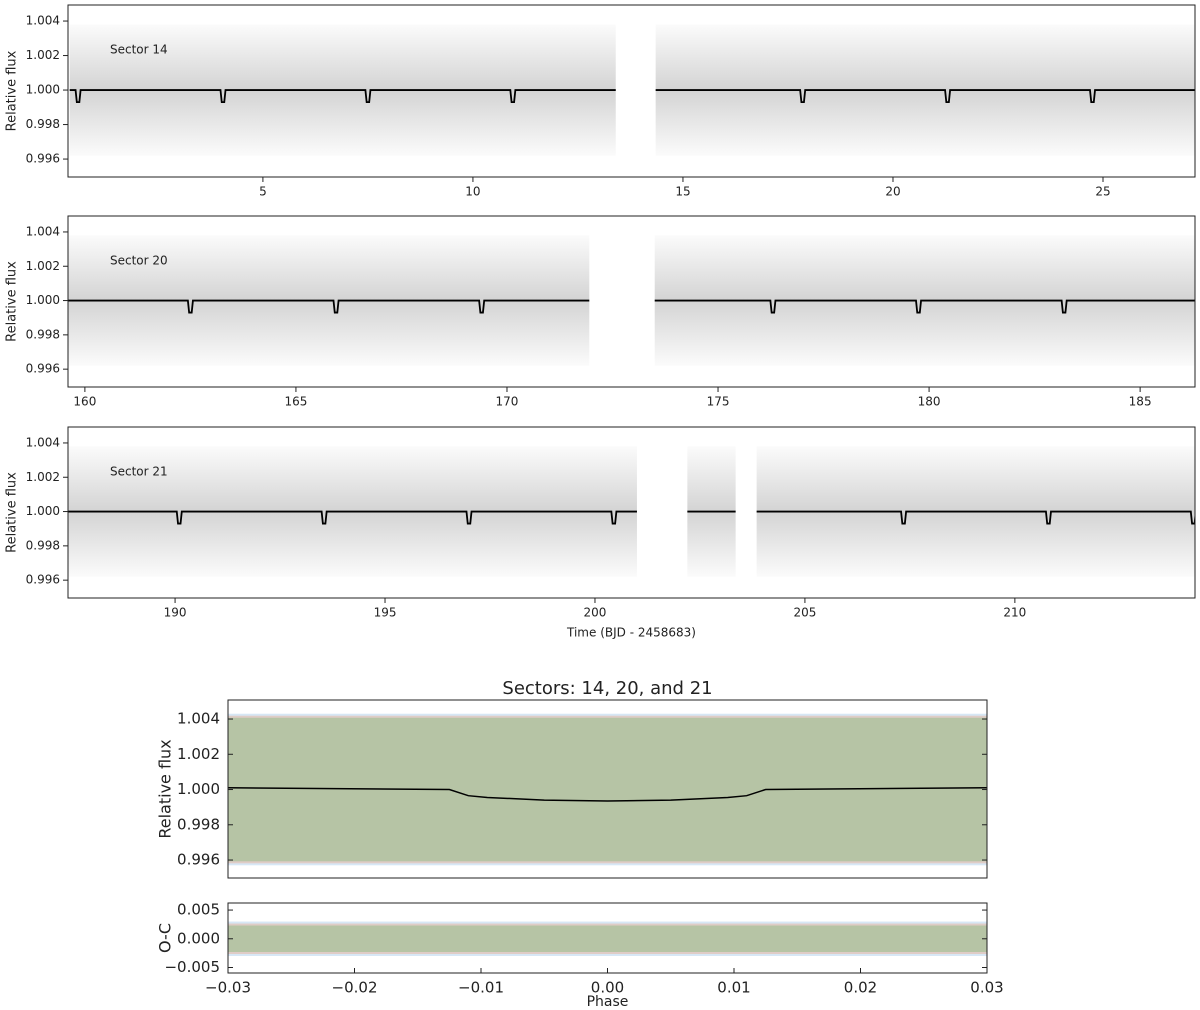 This screenshot has height=1010, width=1200. What do you see at coordinates (595, 613) in the screenshot?
I see `x-tick-label: 200` at bounding box center [595, 613].